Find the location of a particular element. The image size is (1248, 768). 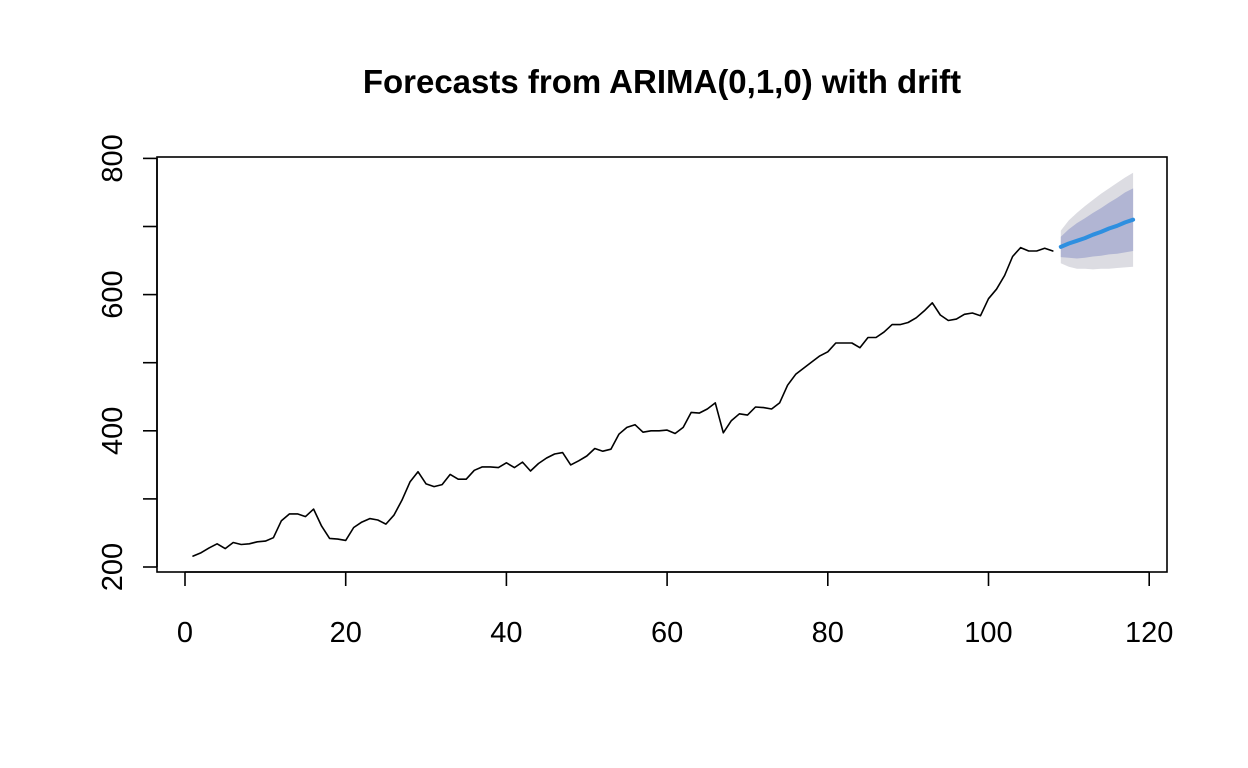

y-tick-label: 400 is located at coordinates (113, 431).